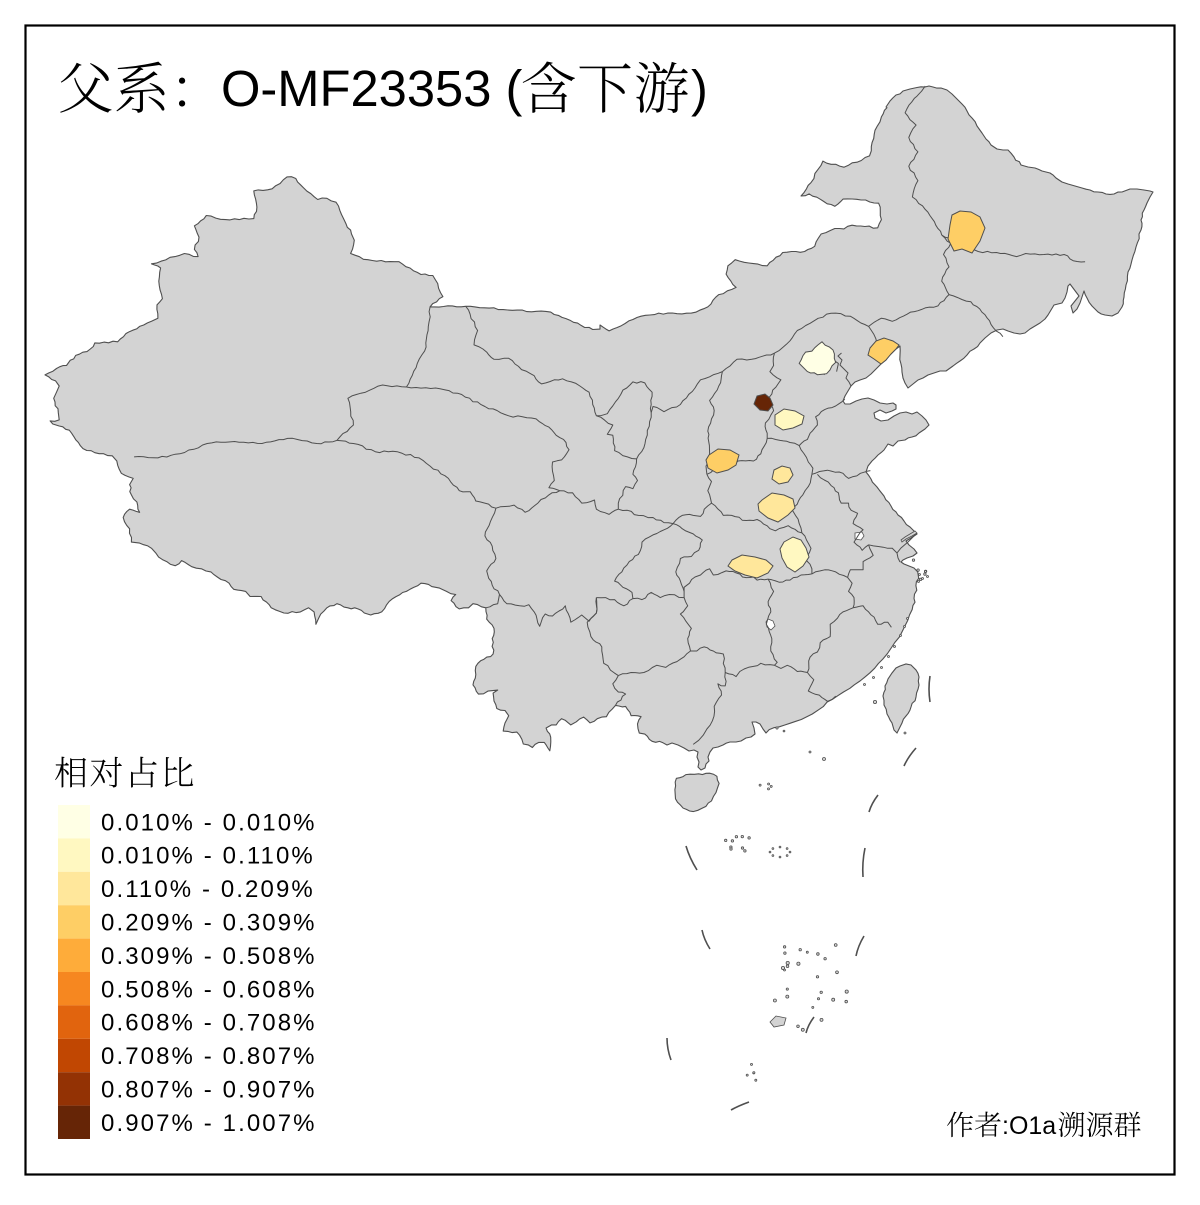  I want to click on svg-text: 0.209% - 0.309%, so click(209, 923).